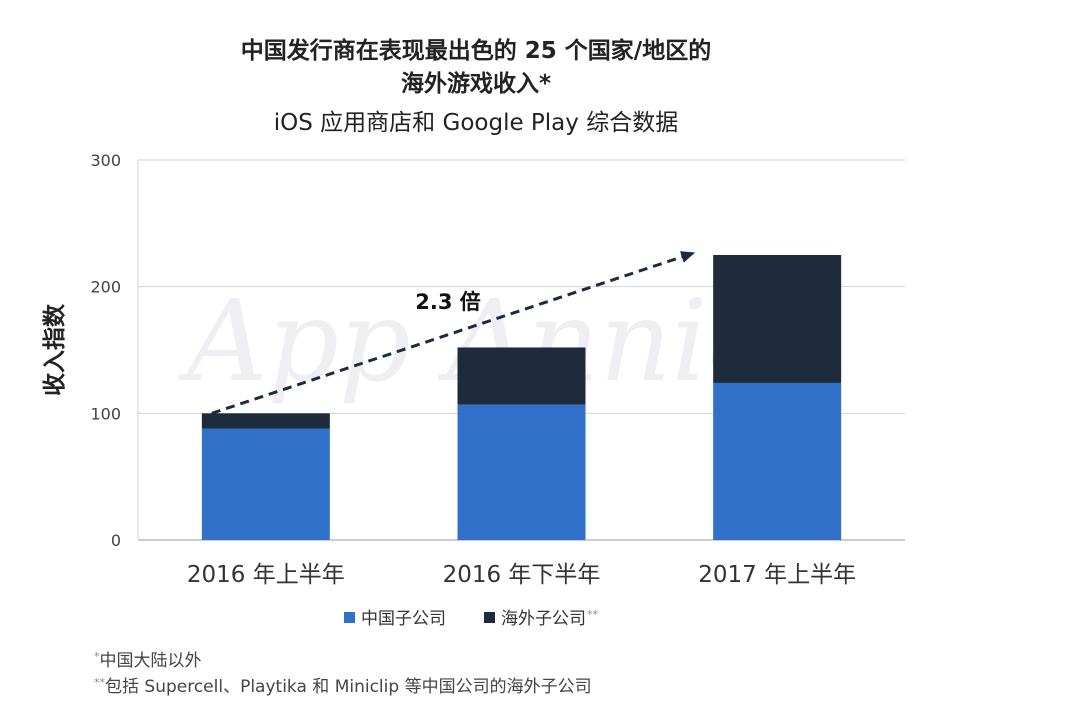 This screenshot has width=1067, height=704. Describe the element at coordinates (471, 618) in the screenshot. I see `legend: 中国子公司 海外子公司 **` at that location.